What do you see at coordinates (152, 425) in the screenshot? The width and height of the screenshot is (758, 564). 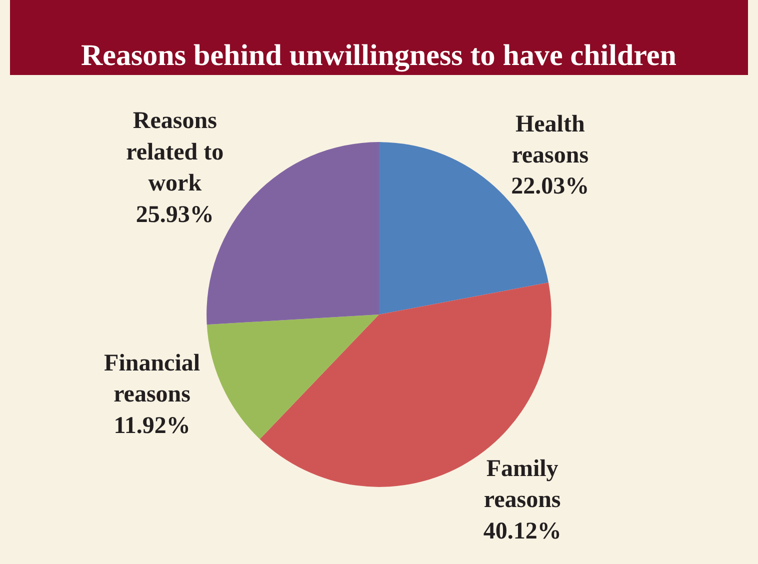 I see `data-label: 11.92%` at bounding box center [152, 425].